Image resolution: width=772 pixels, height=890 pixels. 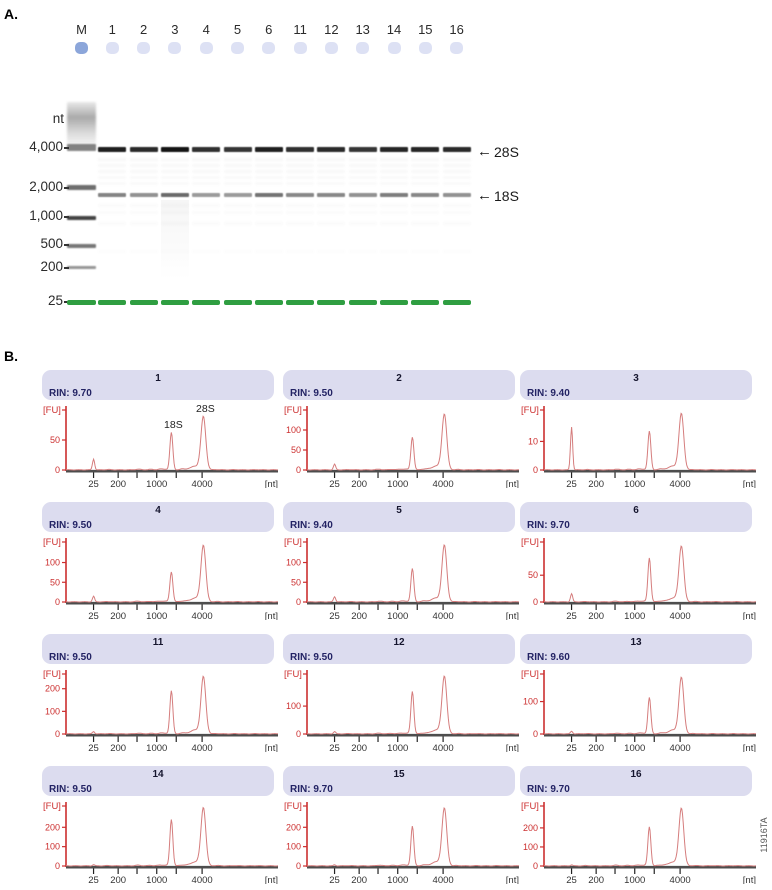 What do you see at coordinates (764, 835) in the screenshot?
I see `figure-code: 11916TA` at bounding box center [764, 835].